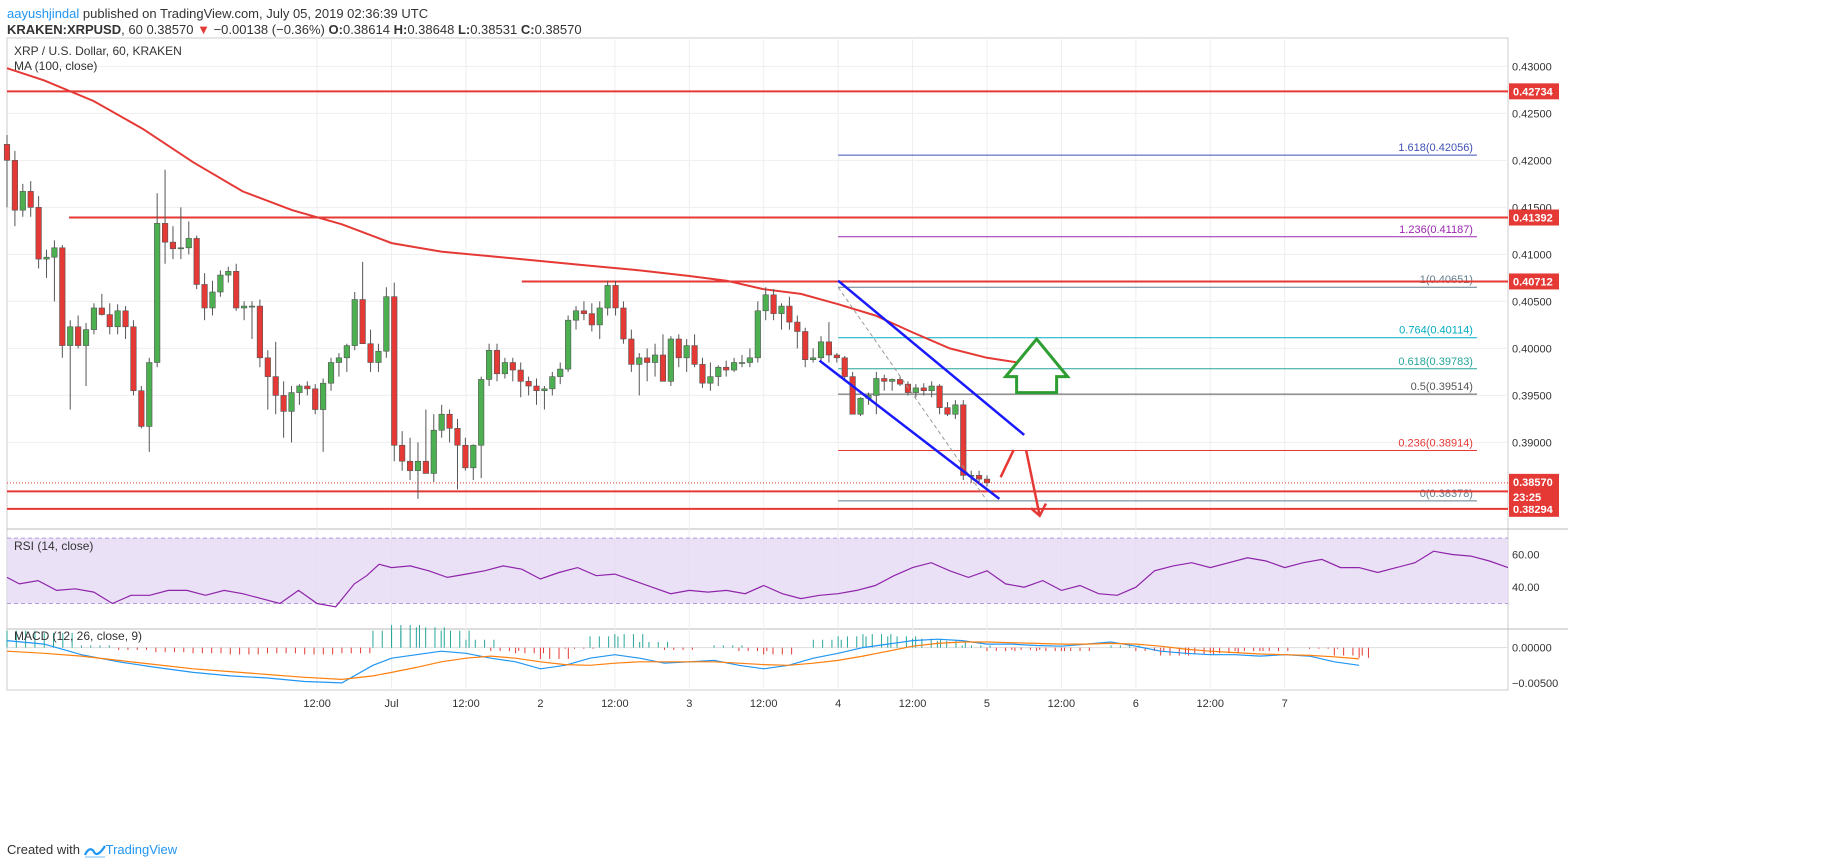 This screenshot has height=868, width=1828. What do you see at coordinates (55, 66) in the screenshot?
I see `ma-legend-label: MA (100, close)` at bounding box center [55, 66].